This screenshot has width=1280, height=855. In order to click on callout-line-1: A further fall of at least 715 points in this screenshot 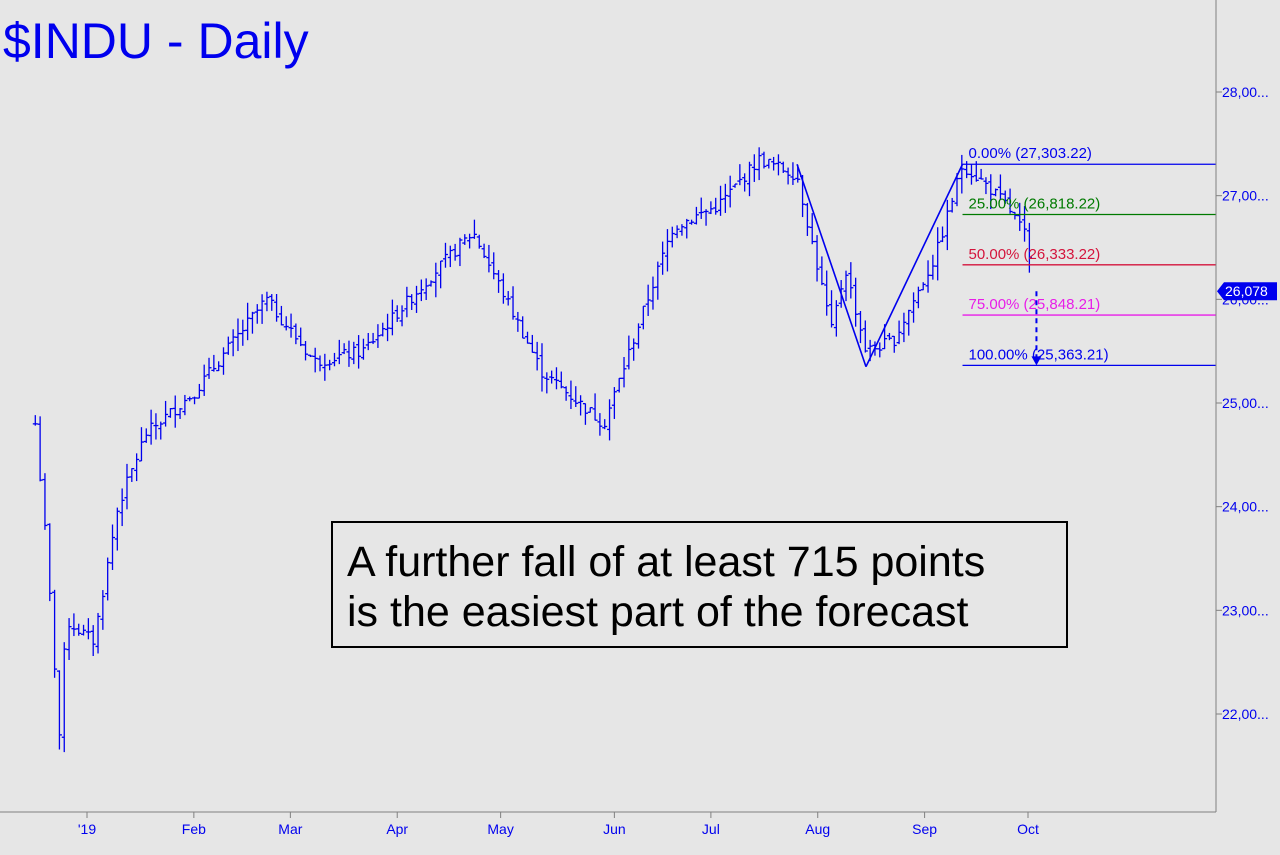, I will do `click(666, 562)`.